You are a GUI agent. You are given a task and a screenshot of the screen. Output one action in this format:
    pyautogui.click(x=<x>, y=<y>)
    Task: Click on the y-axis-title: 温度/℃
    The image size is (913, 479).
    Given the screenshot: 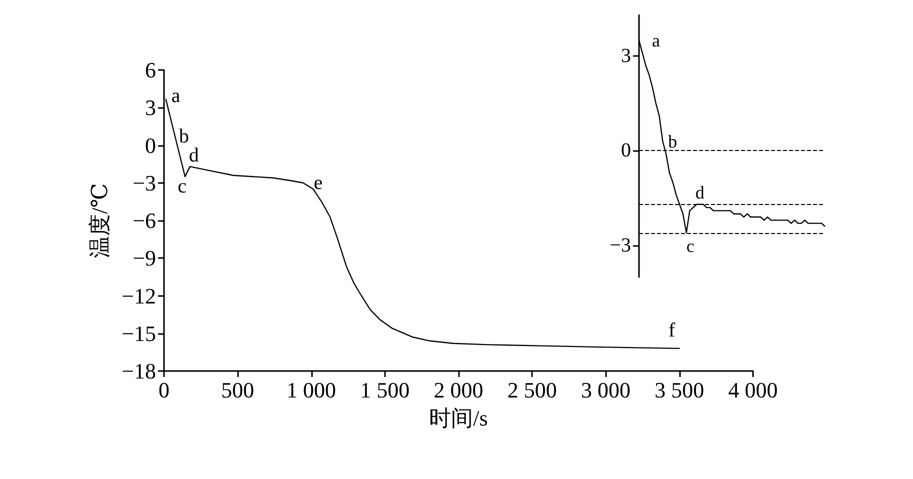 What is the action you would take?
    pyautogui.click(x=99, y=220)
    